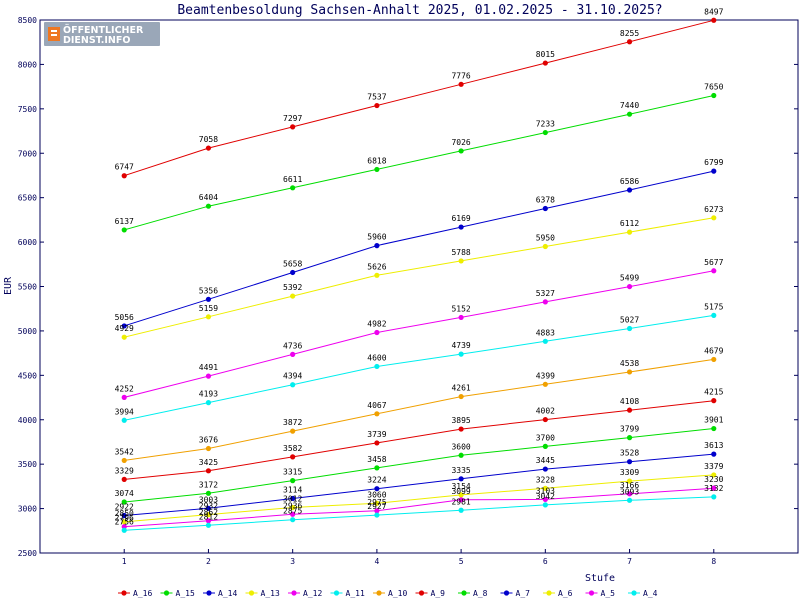 This screenshot has height=600, width=800. What do you see at coordinates (124, 167) in the screenshot?
I see `data-label: 6747` at bounding box center [124, 167].